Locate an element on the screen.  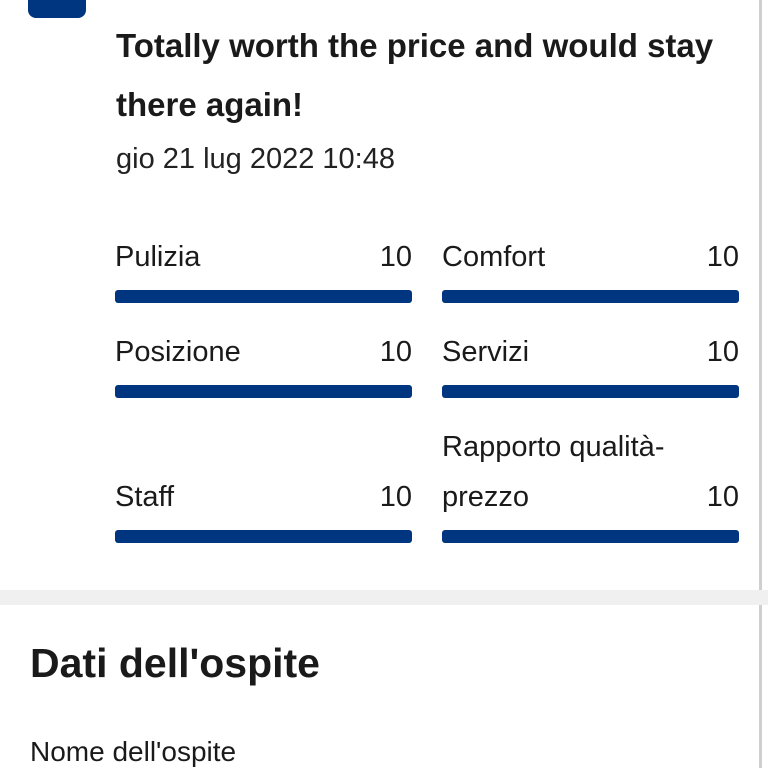
rating-item: Staff 10 is located at coordinates (263, 507).